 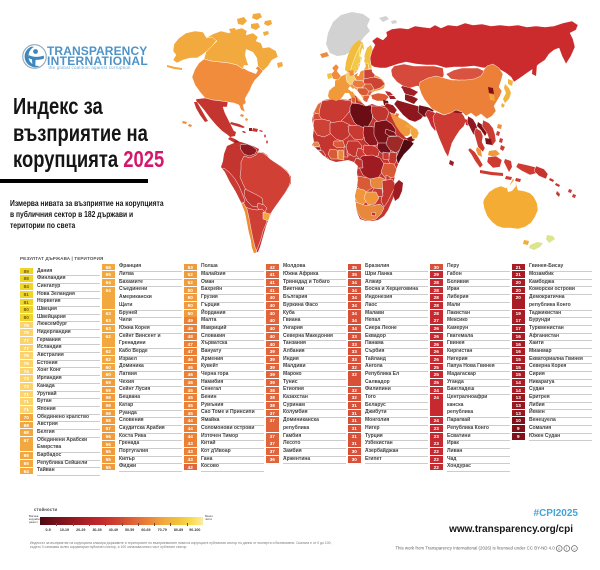 I want to click on svg-text: i, so click(x=566, y=548).